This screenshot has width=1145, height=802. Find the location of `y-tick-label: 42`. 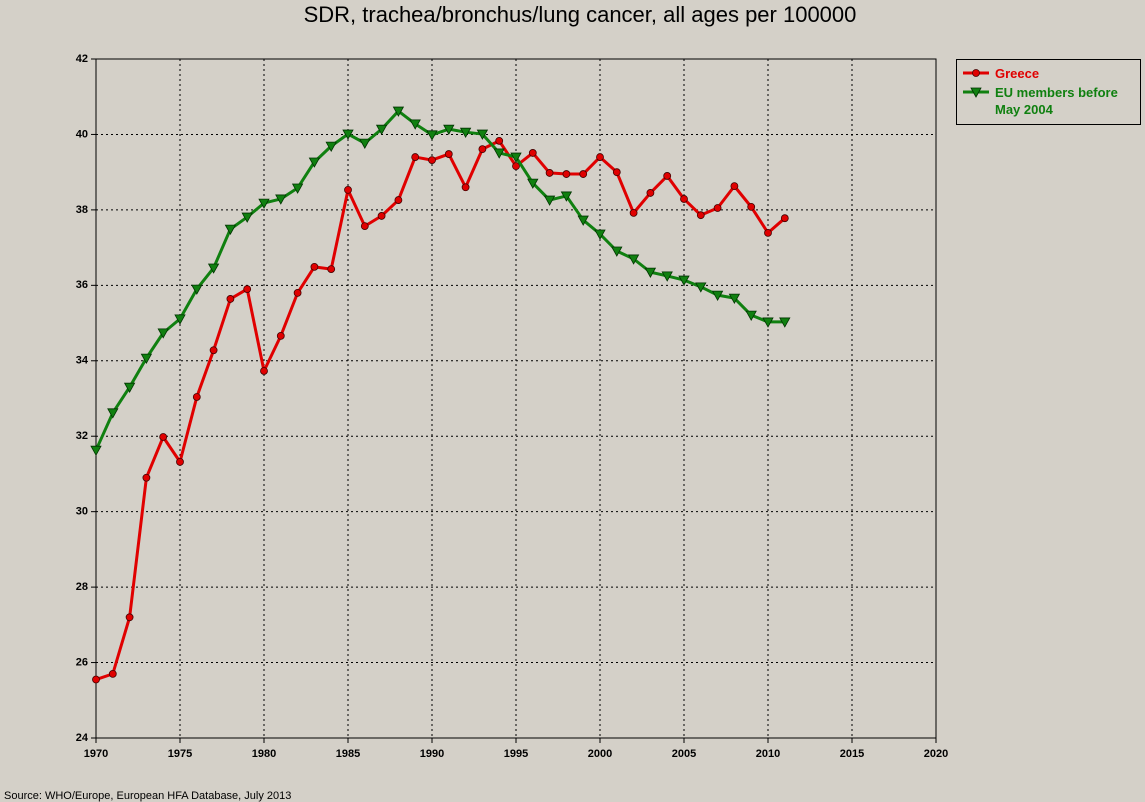

y-tick-label: 42 is located at coordinates (82, 59).